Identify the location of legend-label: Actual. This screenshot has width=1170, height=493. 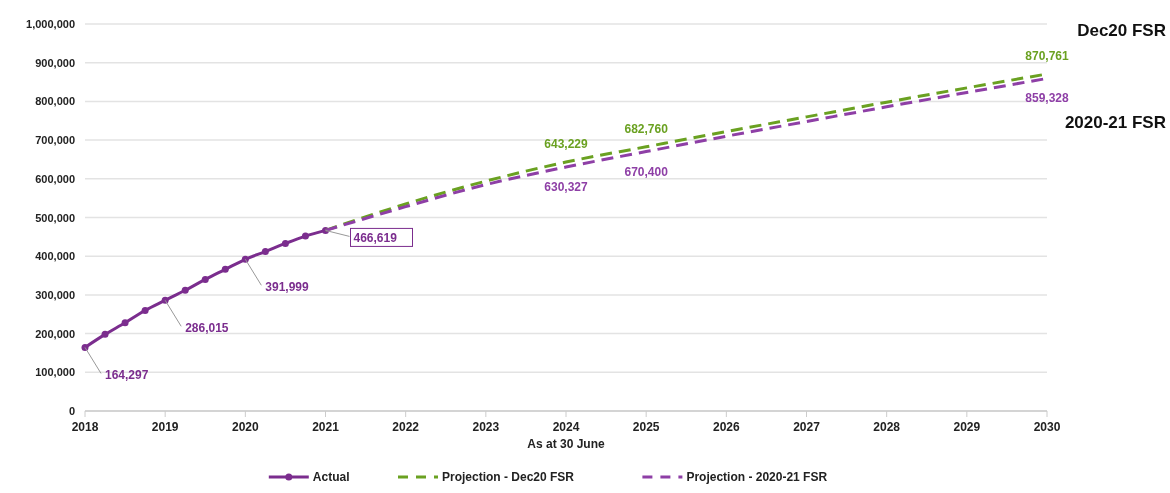
(331, 477).